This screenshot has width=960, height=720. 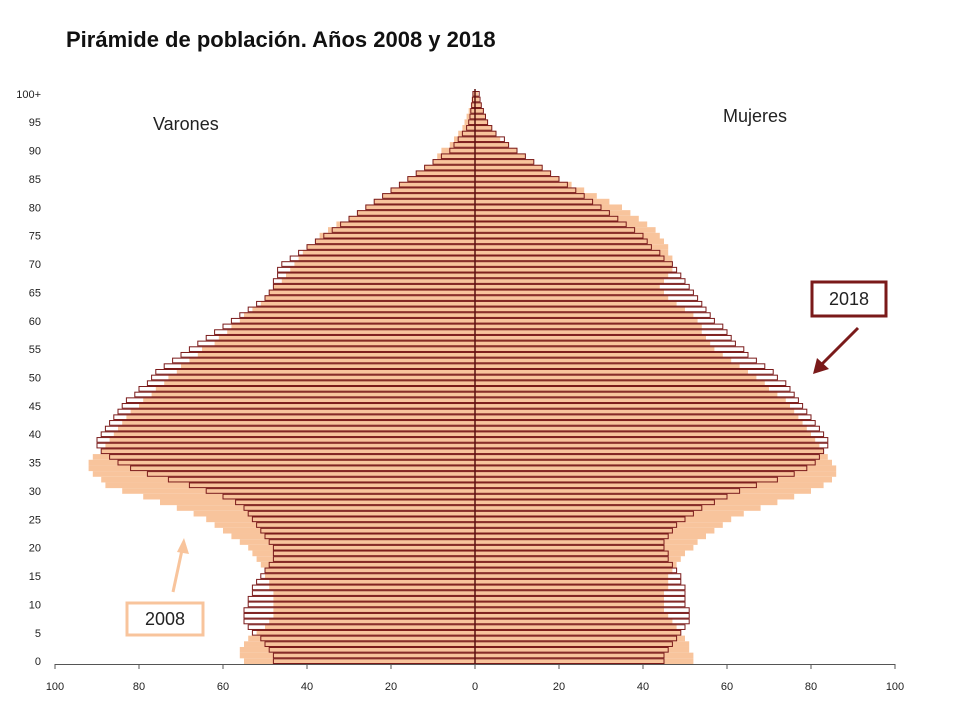 I want to click on y-tick-label: 100+, so click(x=28, y=95).